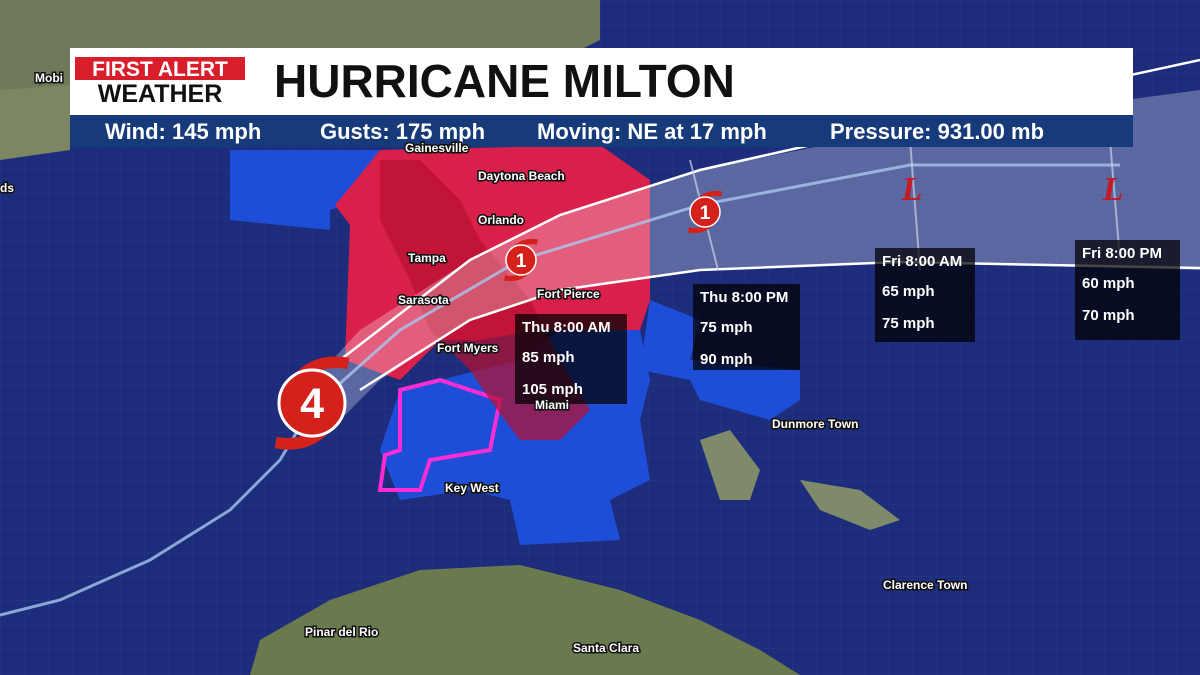 The height and width of the screenshot is (675, 1200). What do you see at coordinates (850, 505) in the screenshot?
I see `bahamas-islands` at bounding box center [850, 505].